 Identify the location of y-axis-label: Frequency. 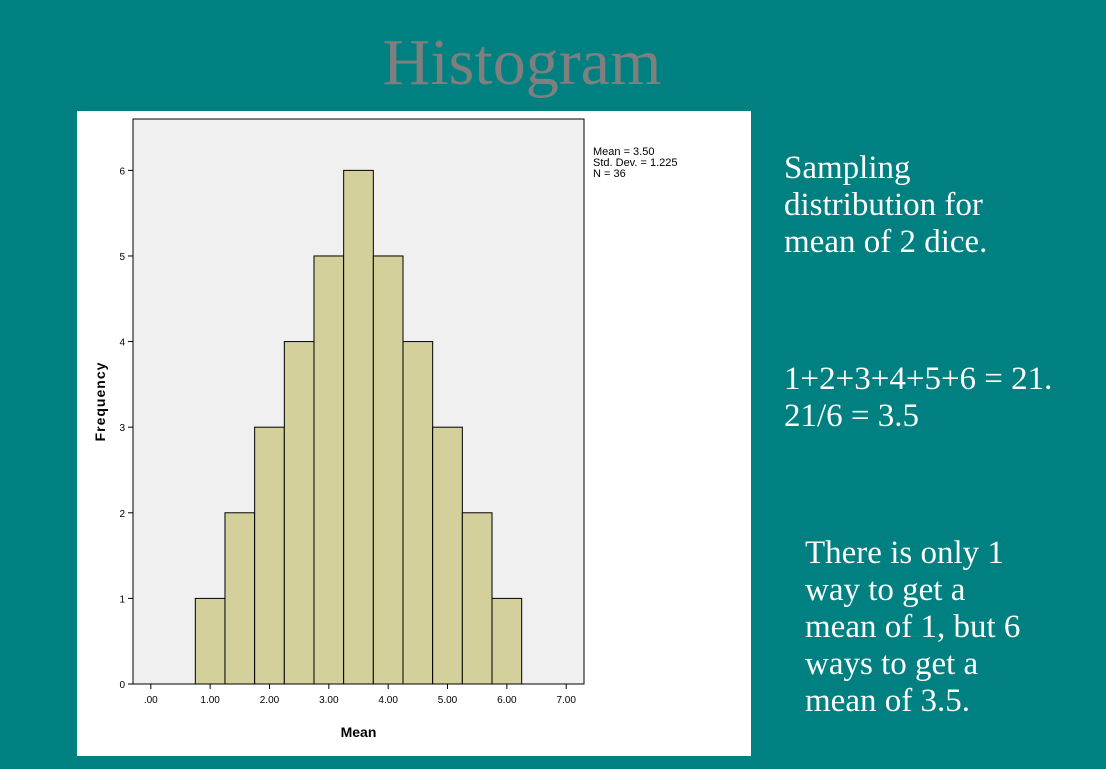
(100, 402).